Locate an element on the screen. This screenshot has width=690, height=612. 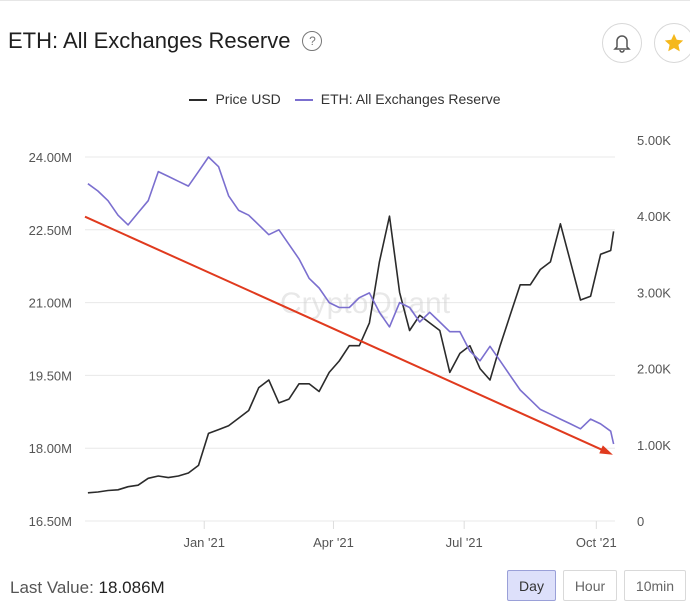
y-right-tick-label: 4.00K is located at coordinates (654, 216).